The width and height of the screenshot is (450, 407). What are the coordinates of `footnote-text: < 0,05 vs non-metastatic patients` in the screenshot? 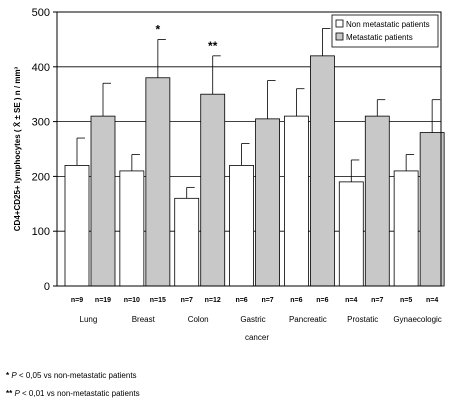 It's located at (76, 375).